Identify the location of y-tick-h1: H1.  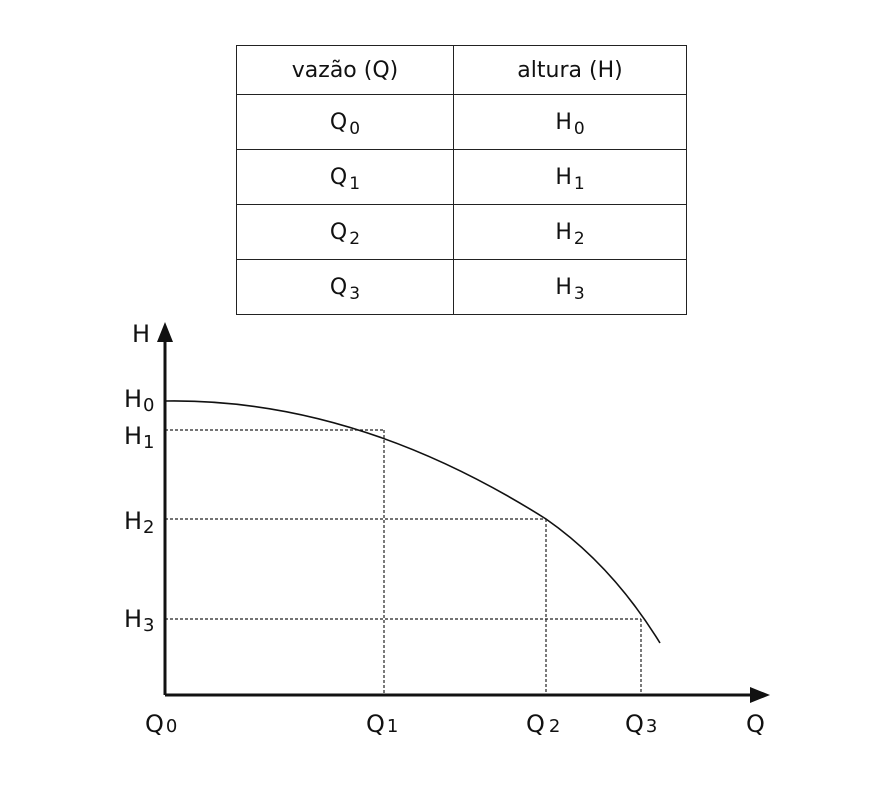
(139, 437).